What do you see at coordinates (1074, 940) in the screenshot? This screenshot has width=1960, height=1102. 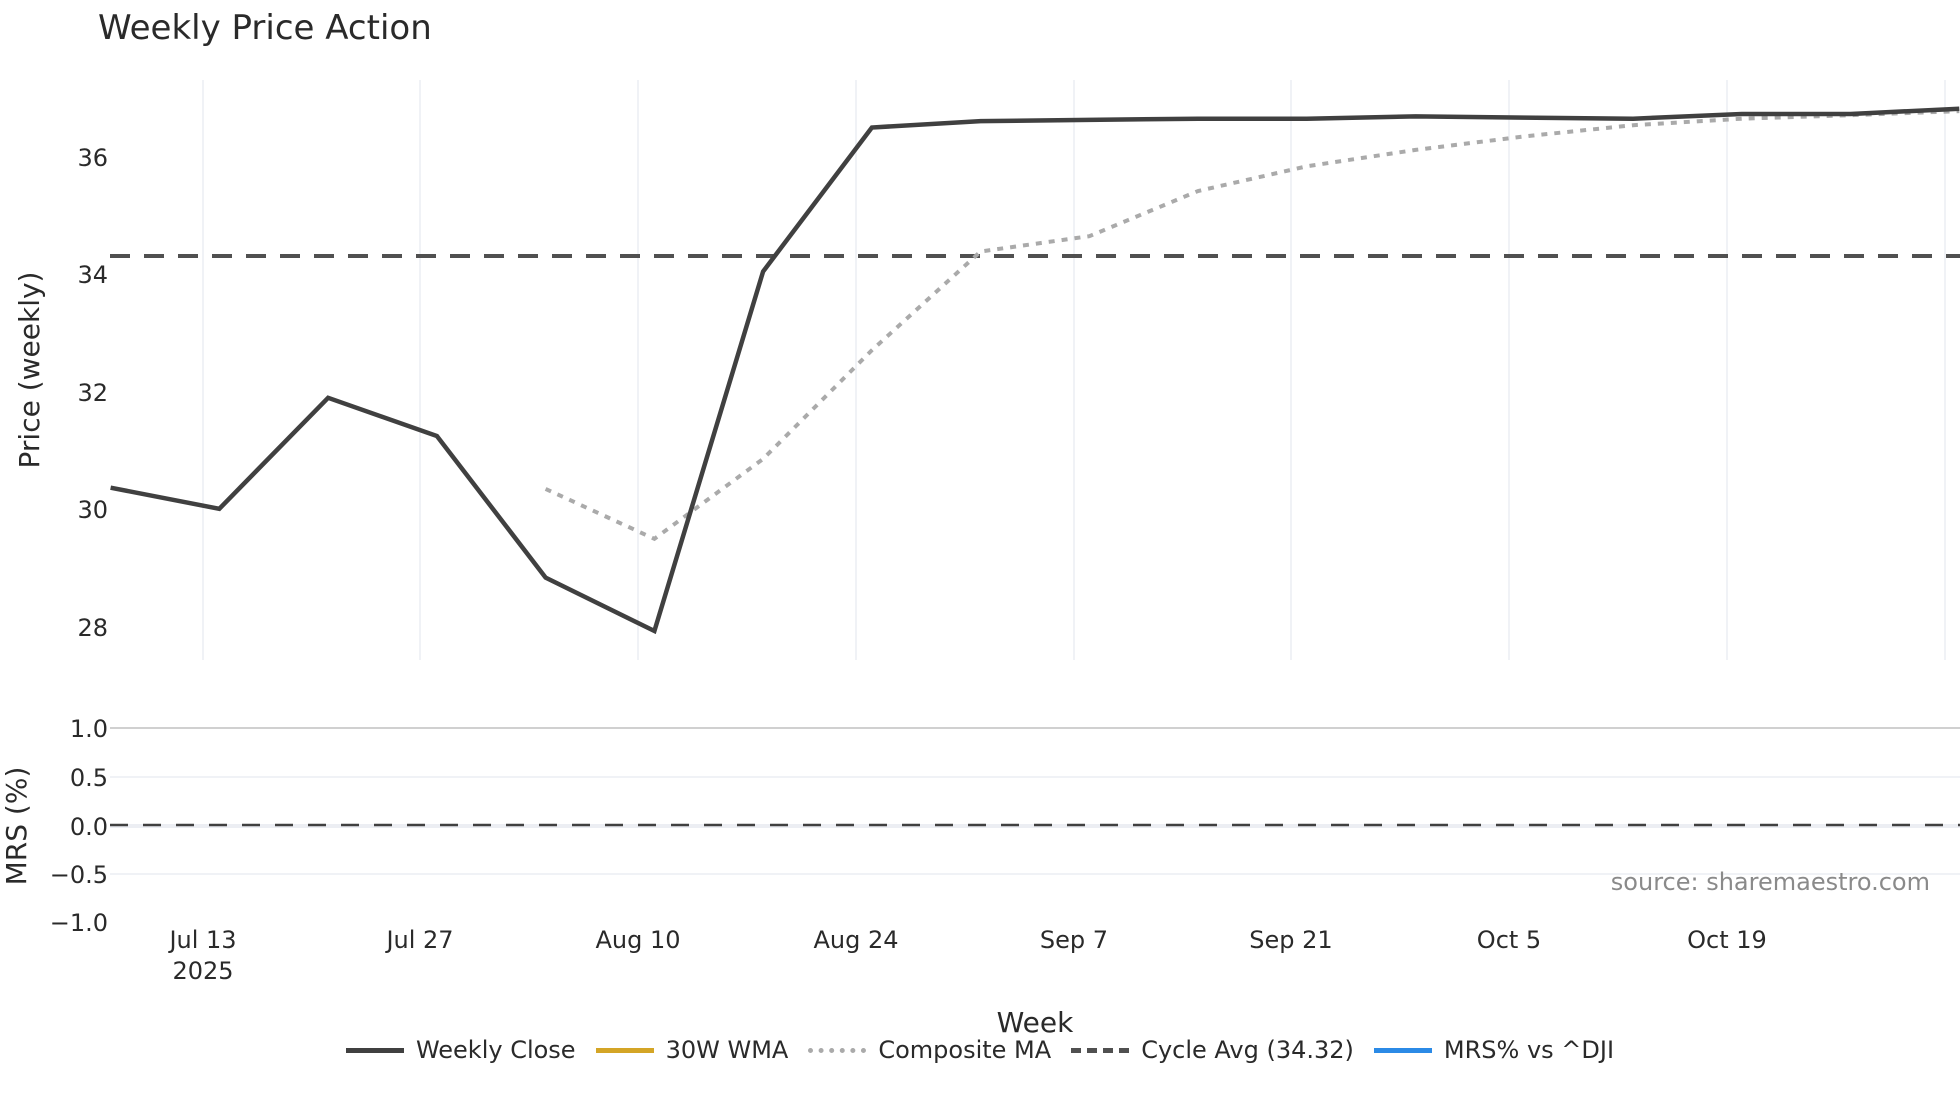 I see `xtick-sep7: Sep 7` at bounding box center [1074, 940].